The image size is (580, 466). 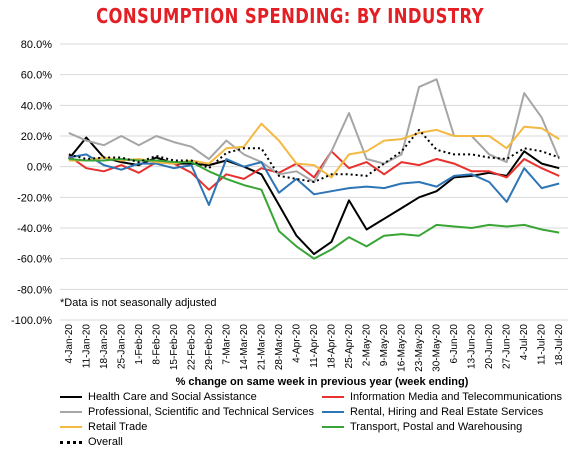 I want to click on x-tick-label: 1-Feb-20, so click(x=139, y=344).